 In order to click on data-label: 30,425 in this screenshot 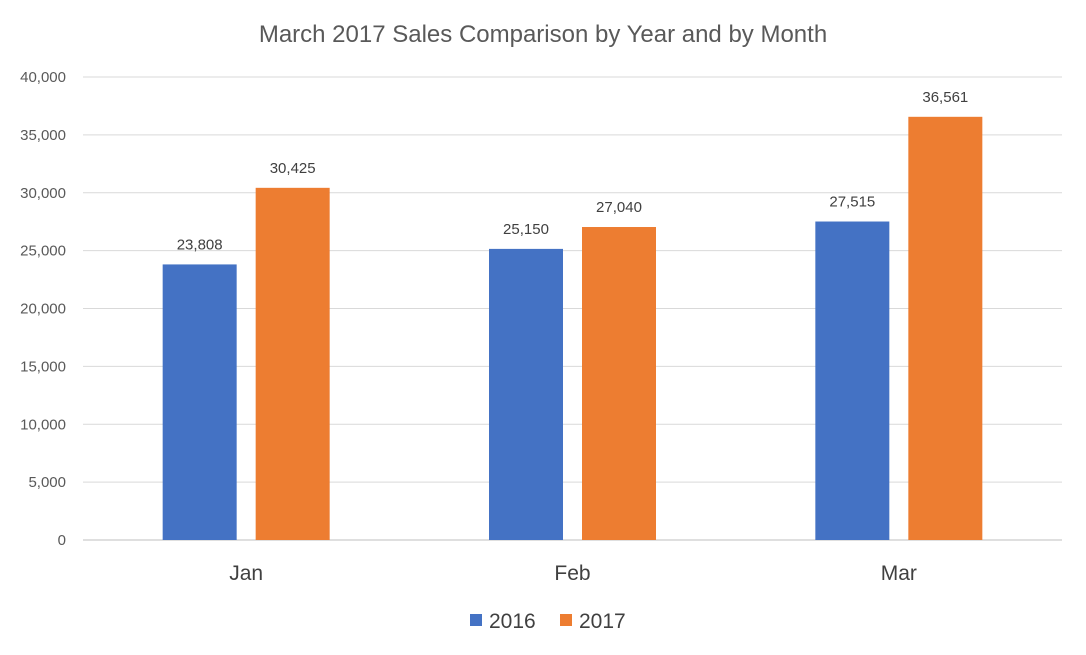, I will do `click(293, 168)`.